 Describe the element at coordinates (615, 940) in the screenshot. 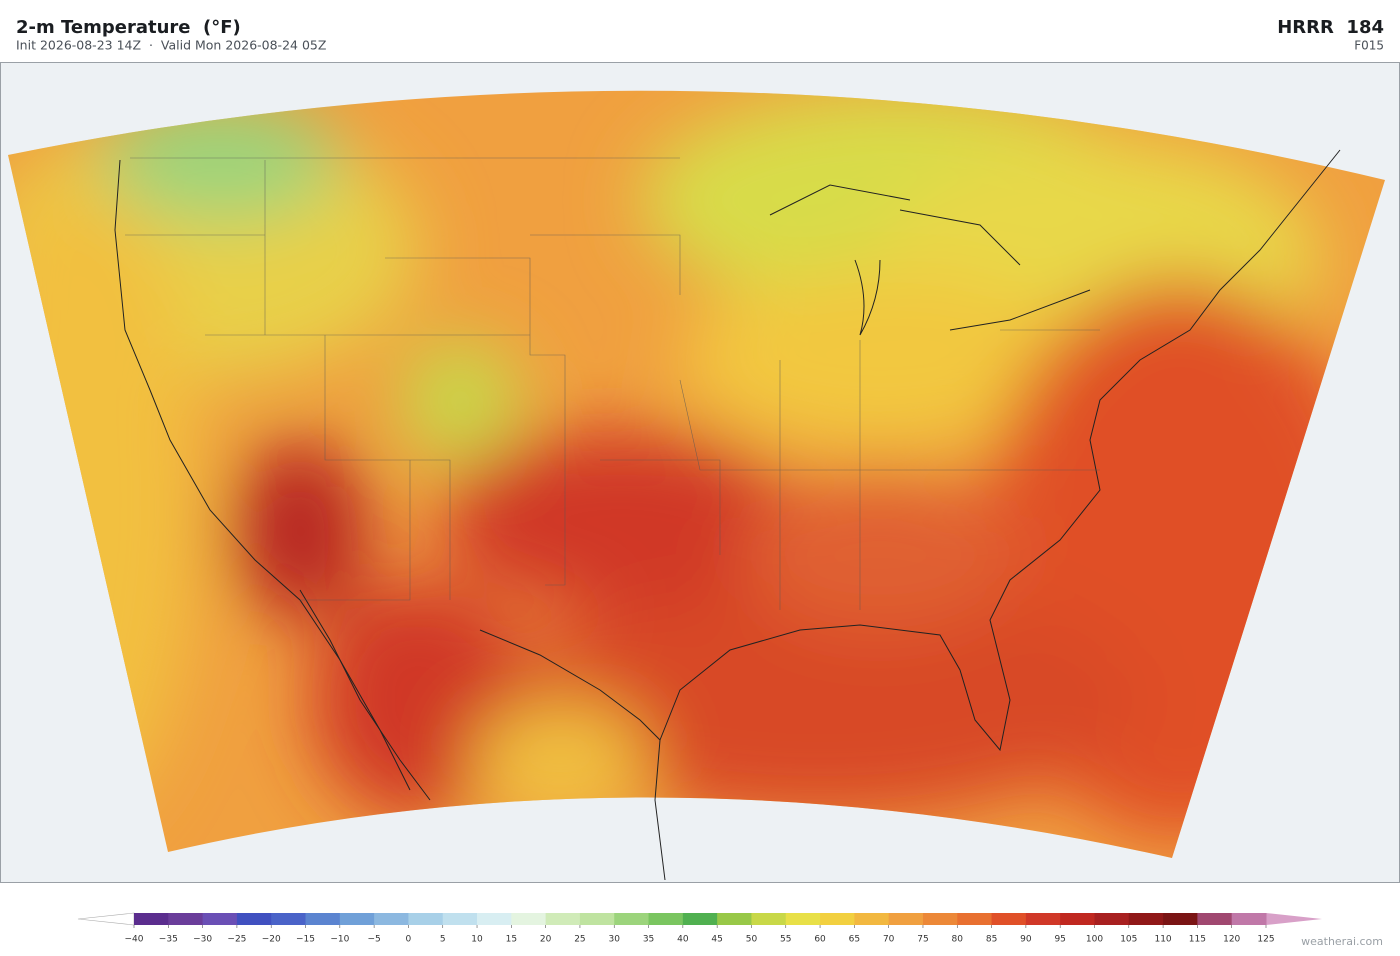

I see `colorbar-tick-label: 30` at that location.